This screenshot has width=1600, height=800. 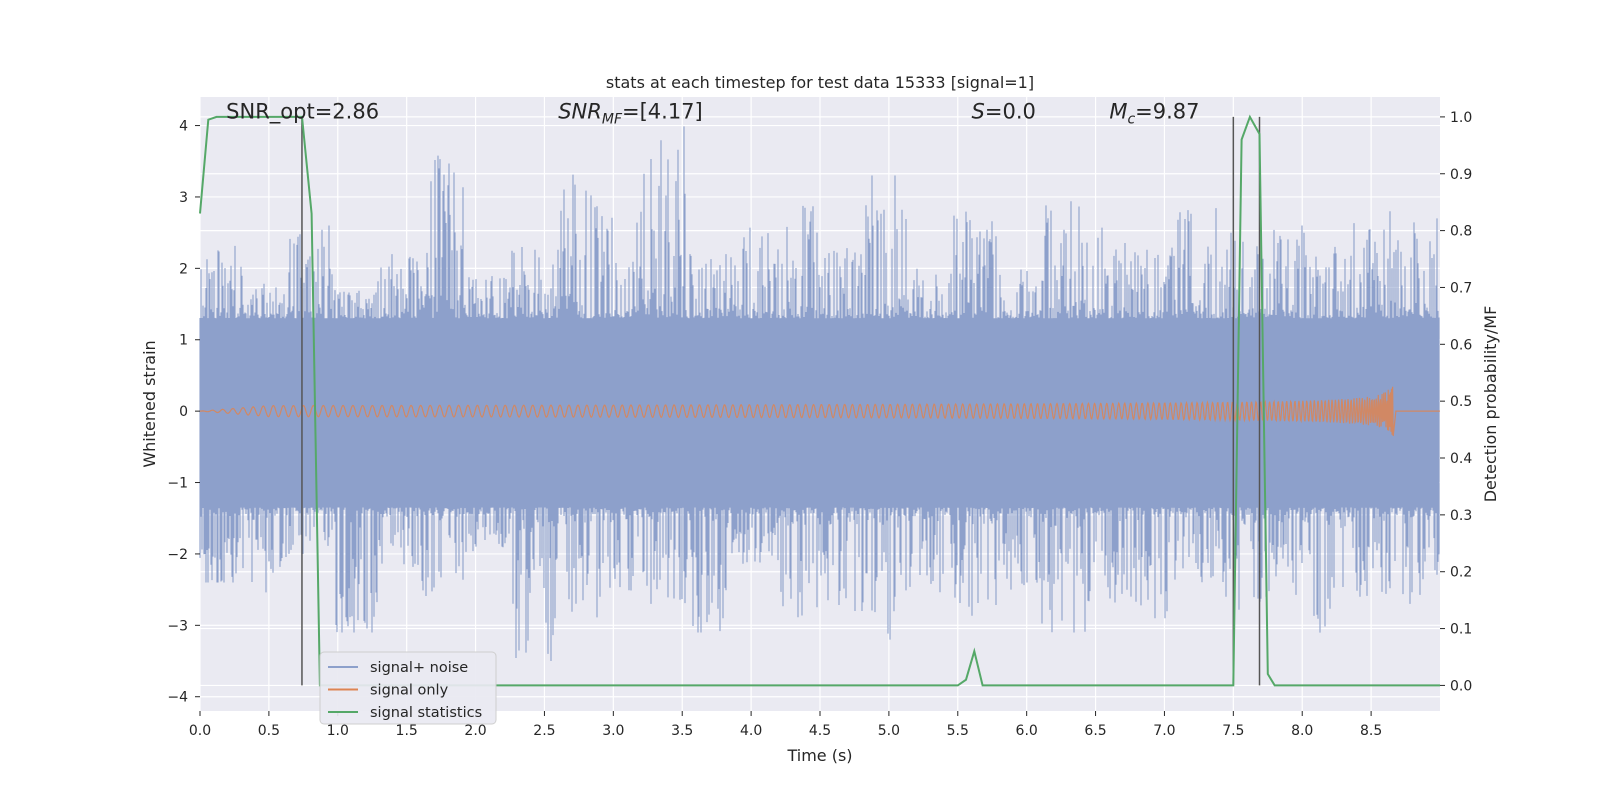 I want to click on y-right-tick-label: 0.6, so click(x=1461, y=345).